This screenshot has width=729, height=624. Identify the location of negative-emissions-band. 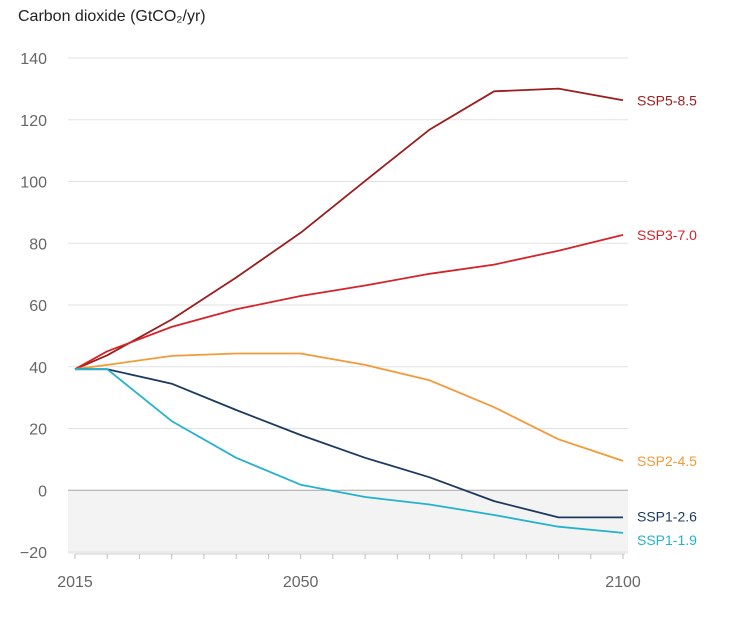
(348, 522).